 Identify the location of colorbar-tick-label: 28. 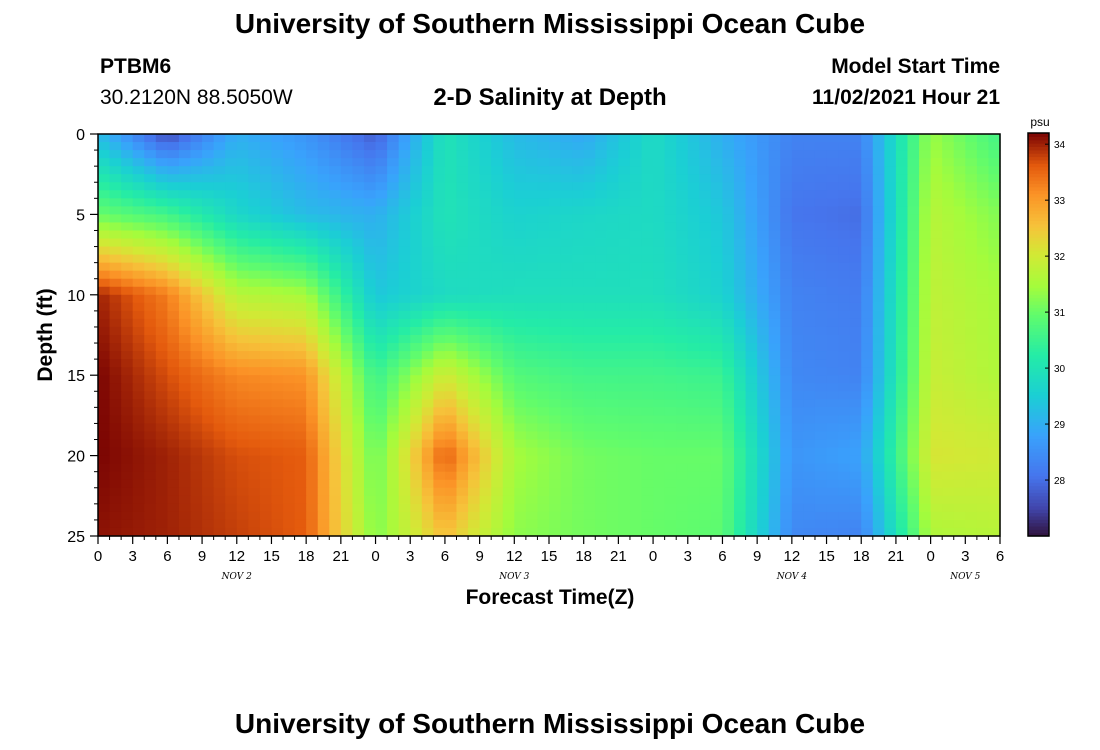
(1060, 481).